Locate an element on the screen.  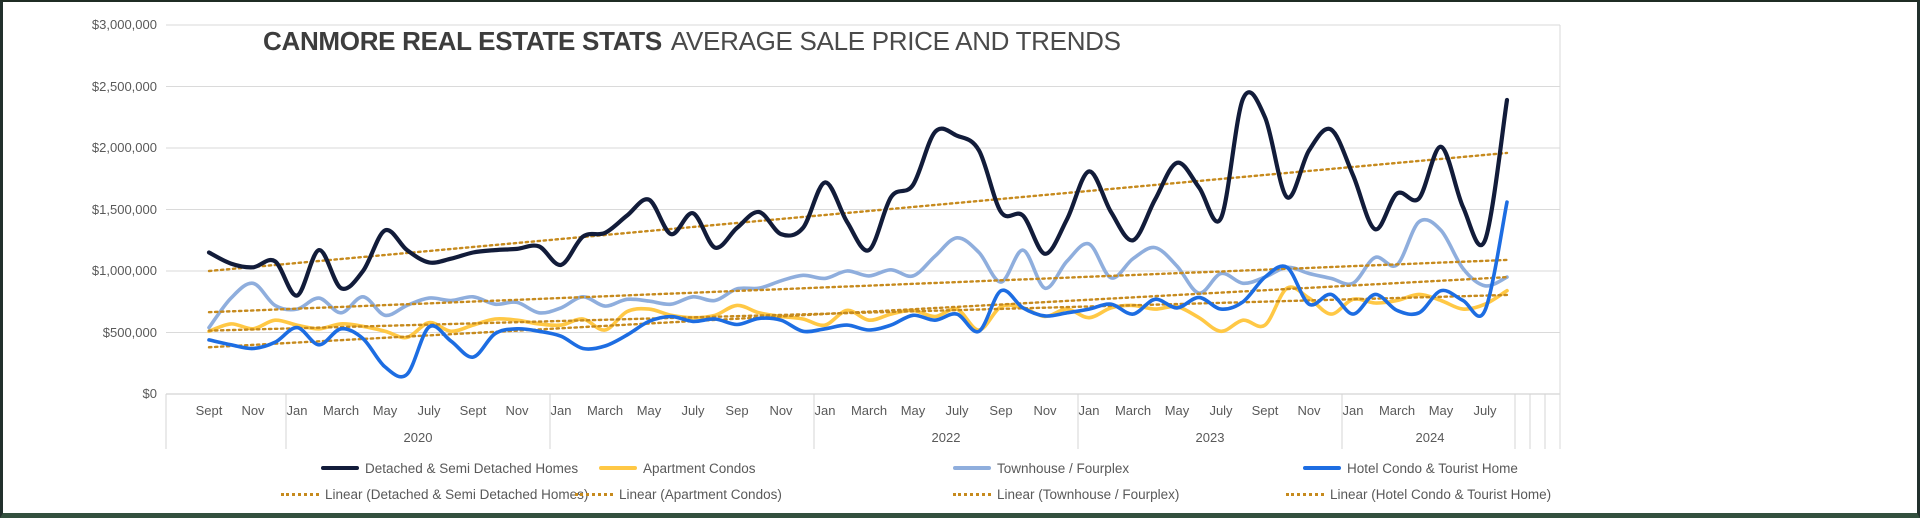
legend-marker-hotel is located at coordinates (1322, 468).